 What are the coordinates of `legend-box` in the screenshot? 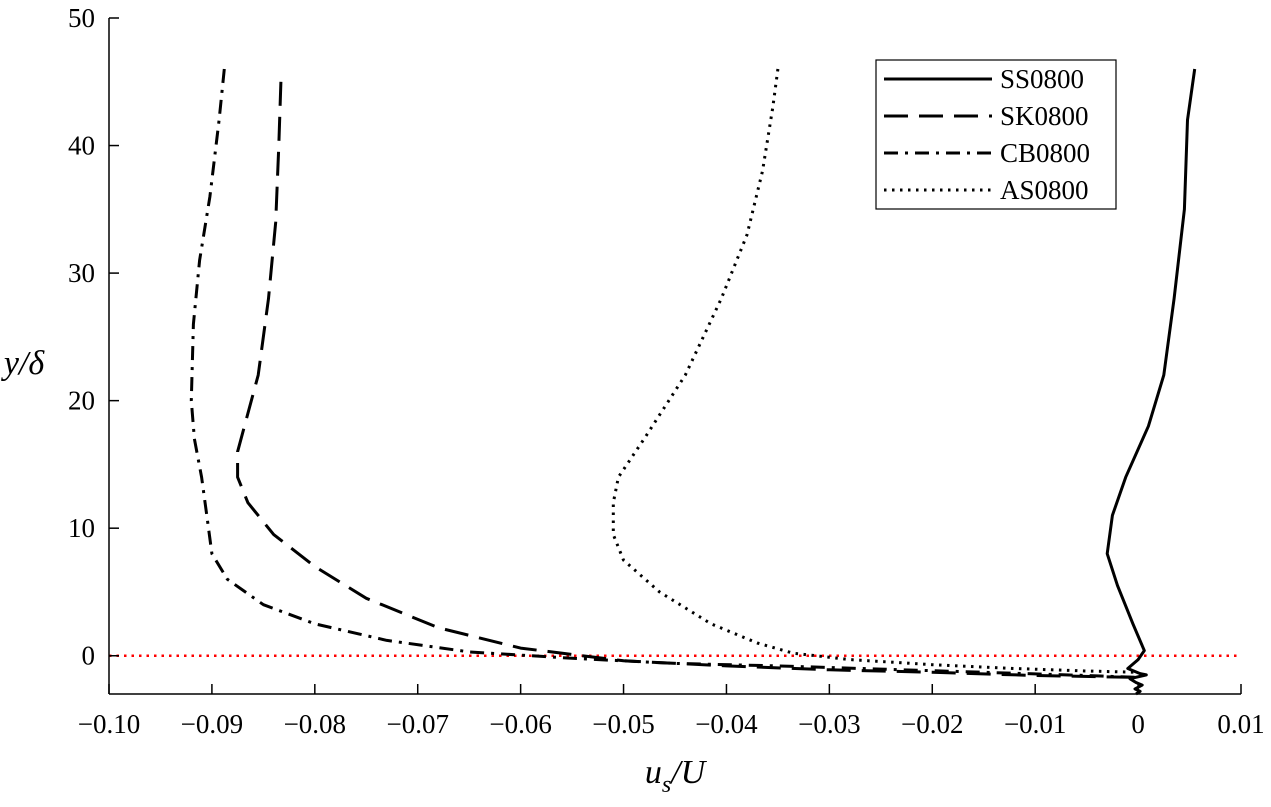 It's located at (996, 134).